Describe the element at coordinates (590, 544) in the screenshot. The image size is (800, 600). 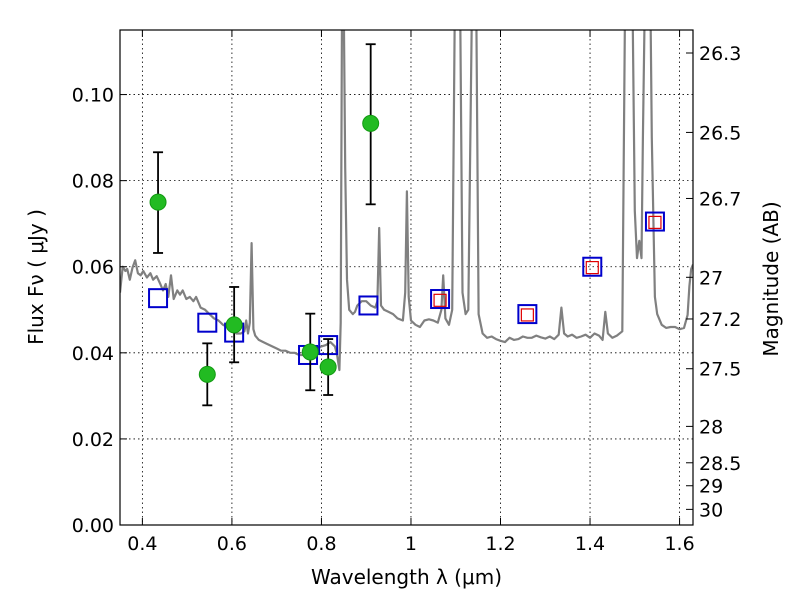
I see `x-tick-label: 1.4` at that location.